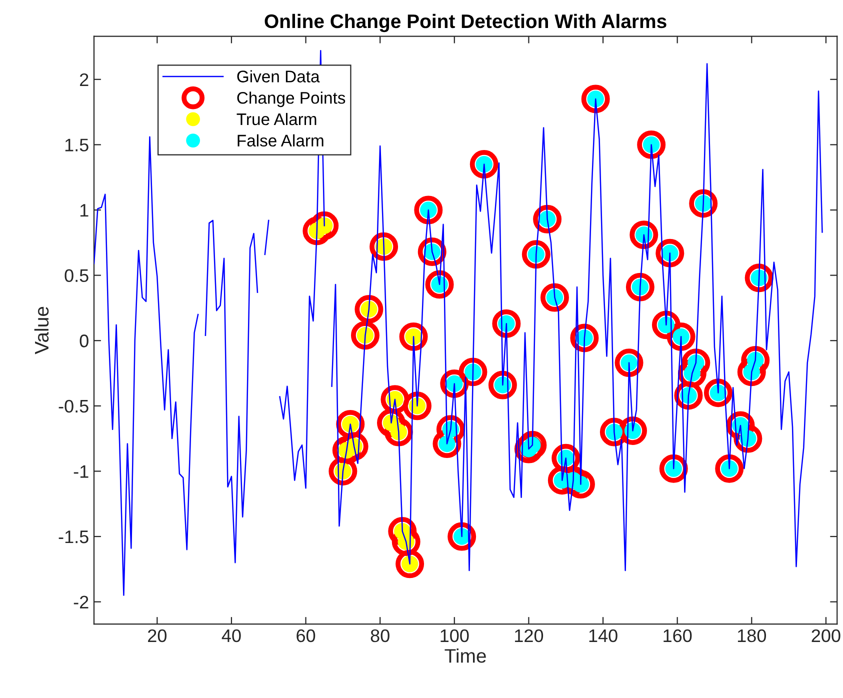  Describe the element at coordinates (73, 406) in the screenshot. I see `y-tick-label: -0.5` at that location.